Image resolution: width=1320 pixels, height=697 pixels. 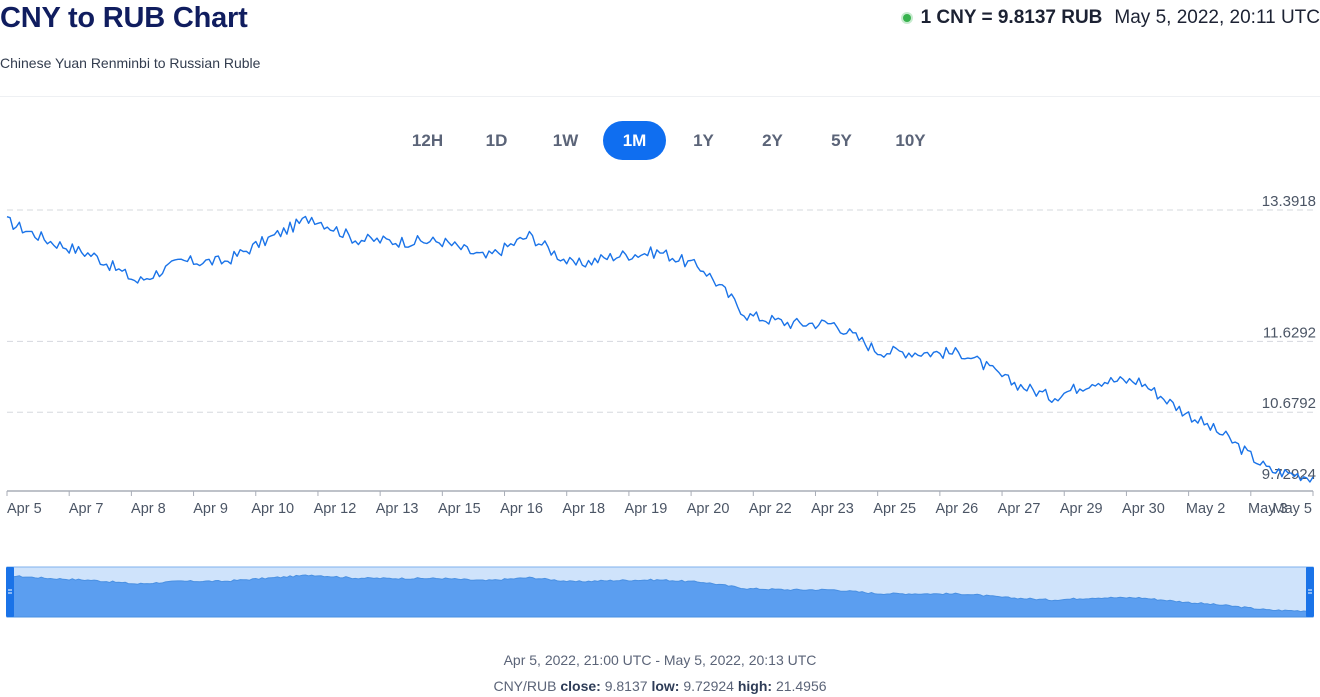 I want to click on x-tick-label: Apr 26, so click(x=956, y=509).